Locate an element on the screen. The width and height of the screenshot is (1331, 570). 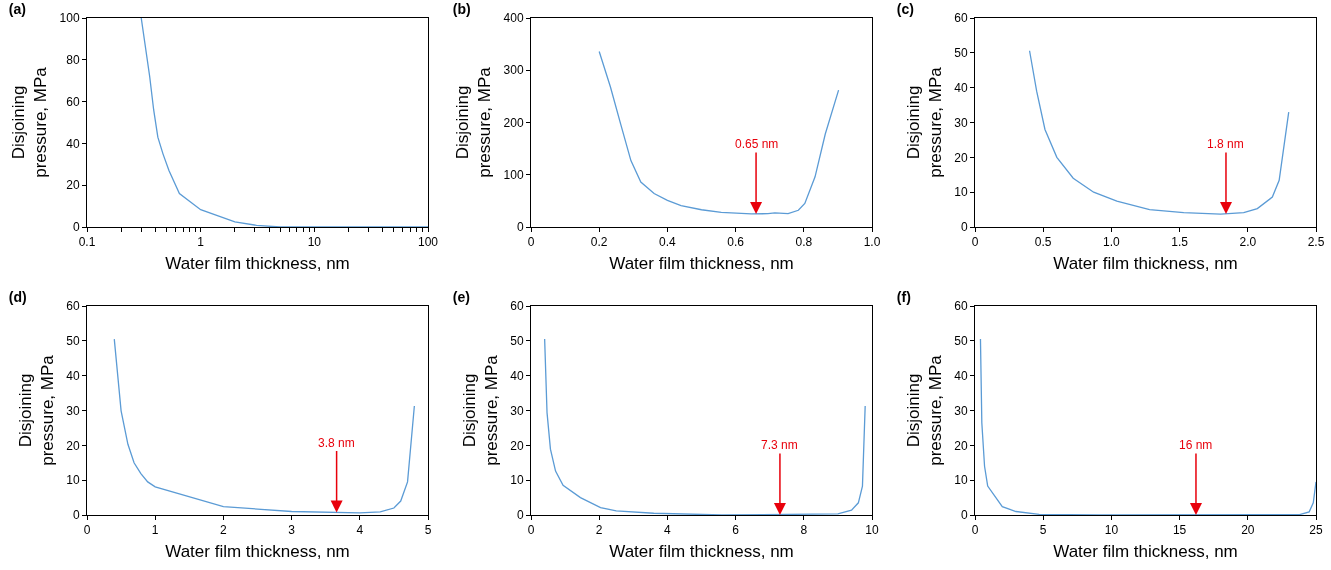
x-tick-label: 15 is located at coordinates (1179, 530).